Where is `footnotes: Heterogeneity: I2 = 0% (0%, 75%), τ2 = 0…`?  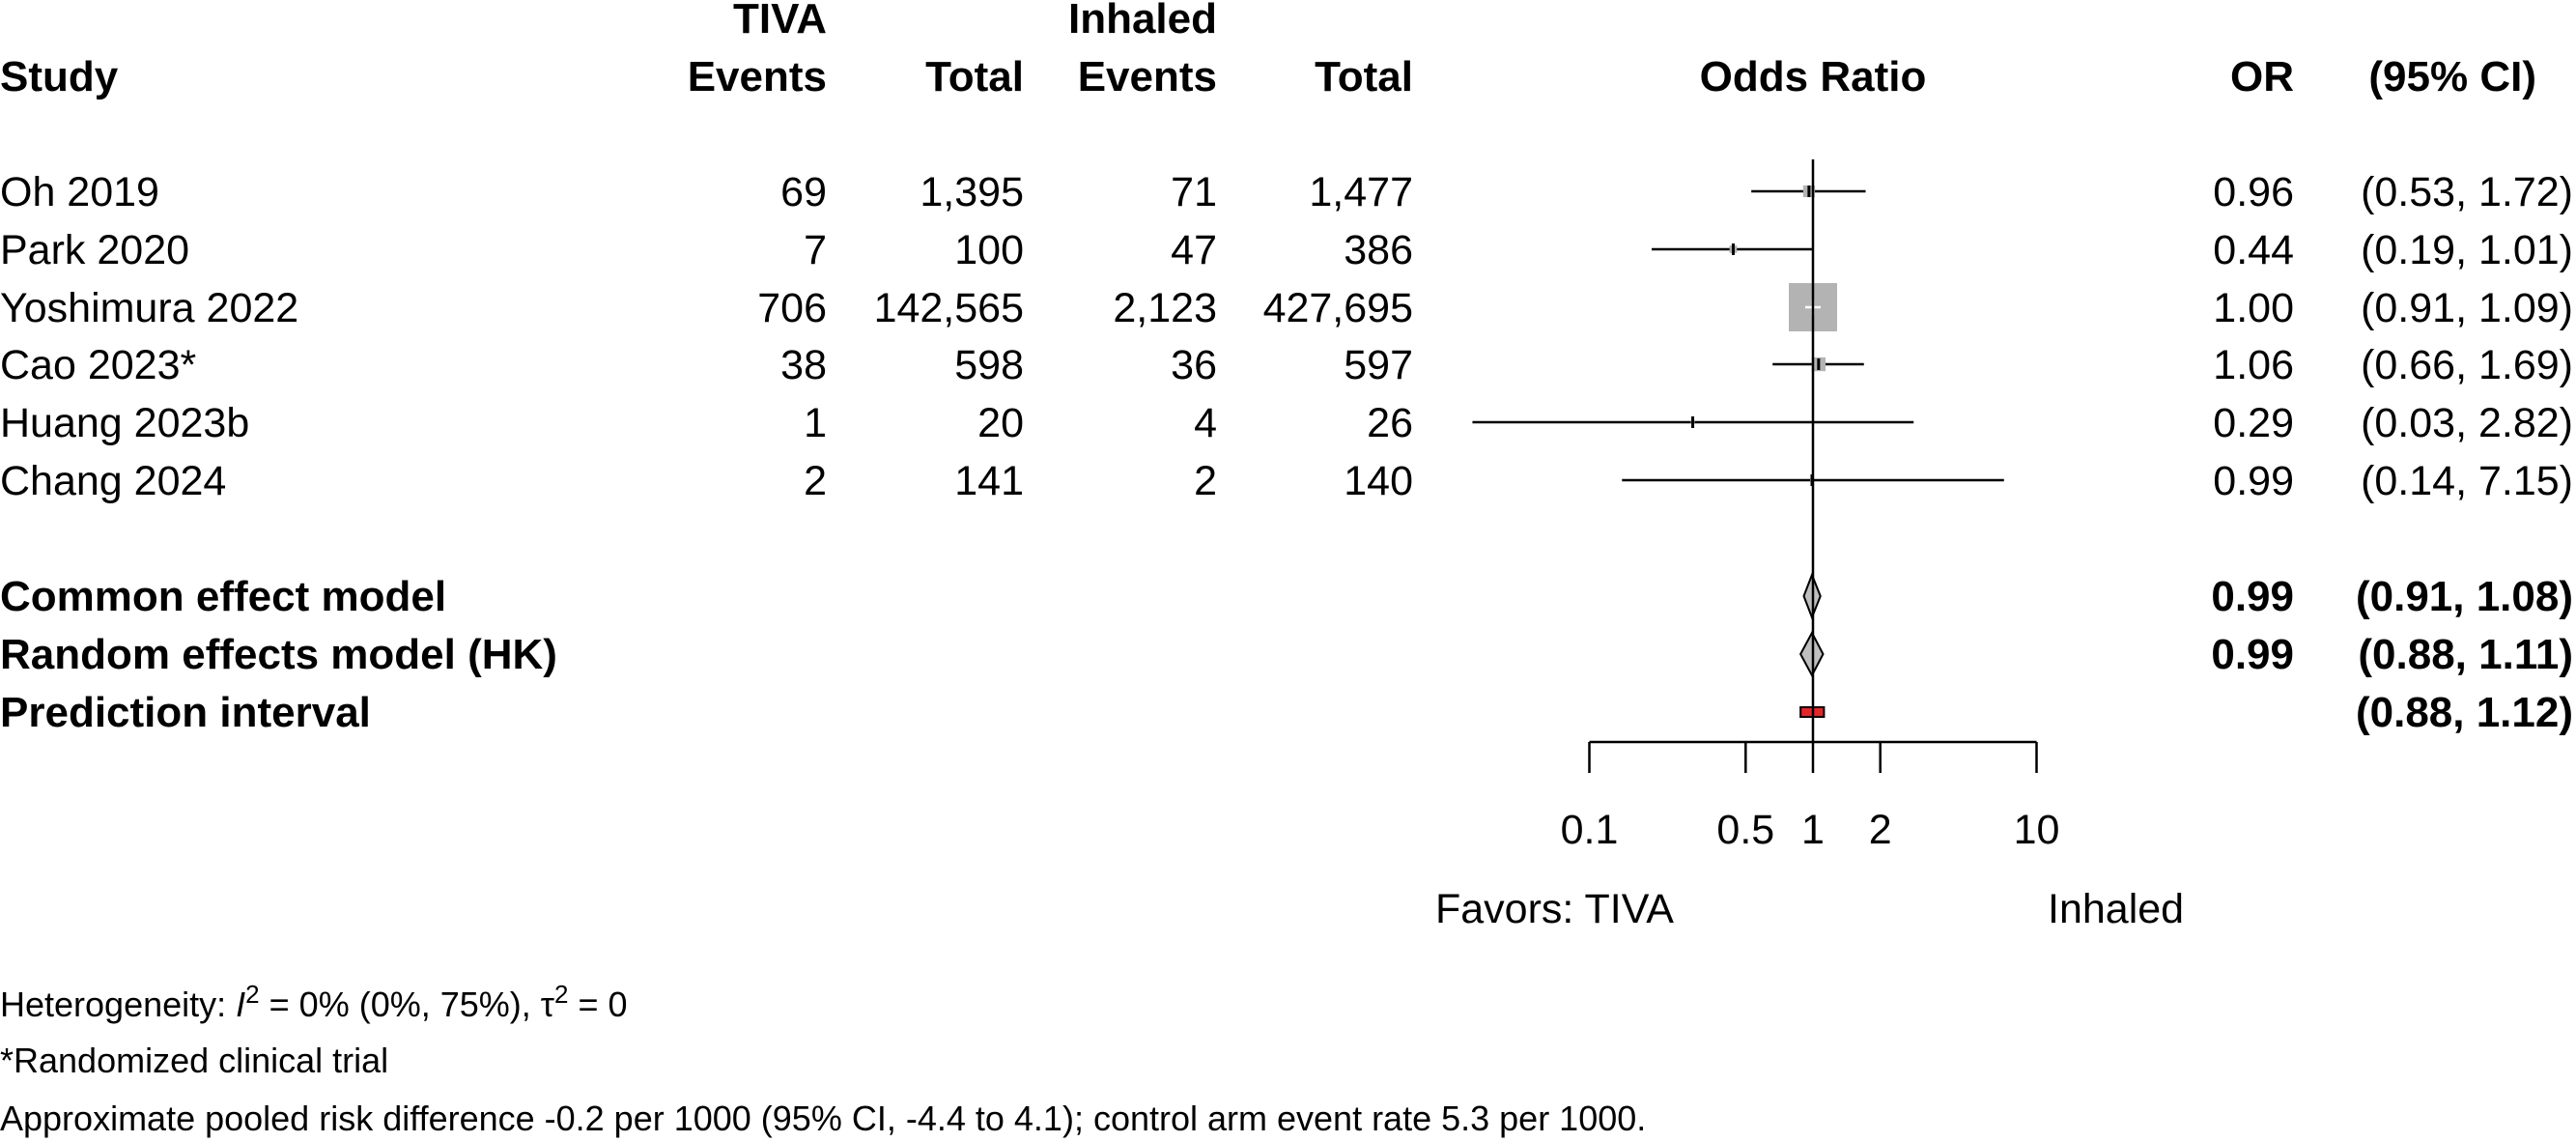
footnotes: Heterogeneity: I2 = 0% (0%, 75%), τ2 = 0… is located at coordinates (823, 1059).